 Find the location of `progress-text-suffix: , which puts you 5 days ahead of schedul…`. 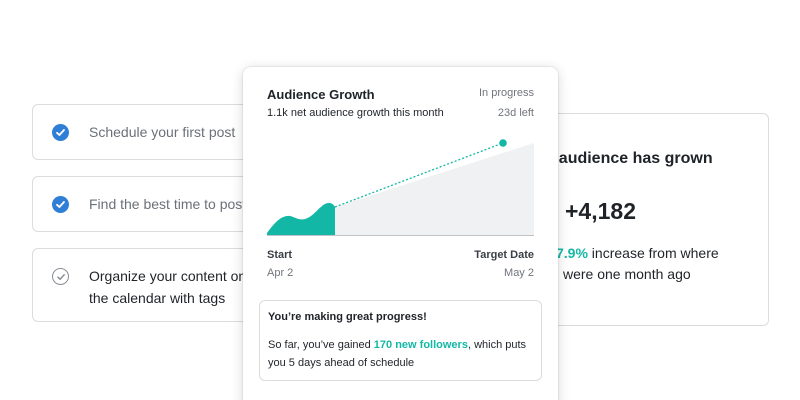

progress-text-suffix: , which puts you 5 days ahead of schedul… is located at coordinates (397, 354).